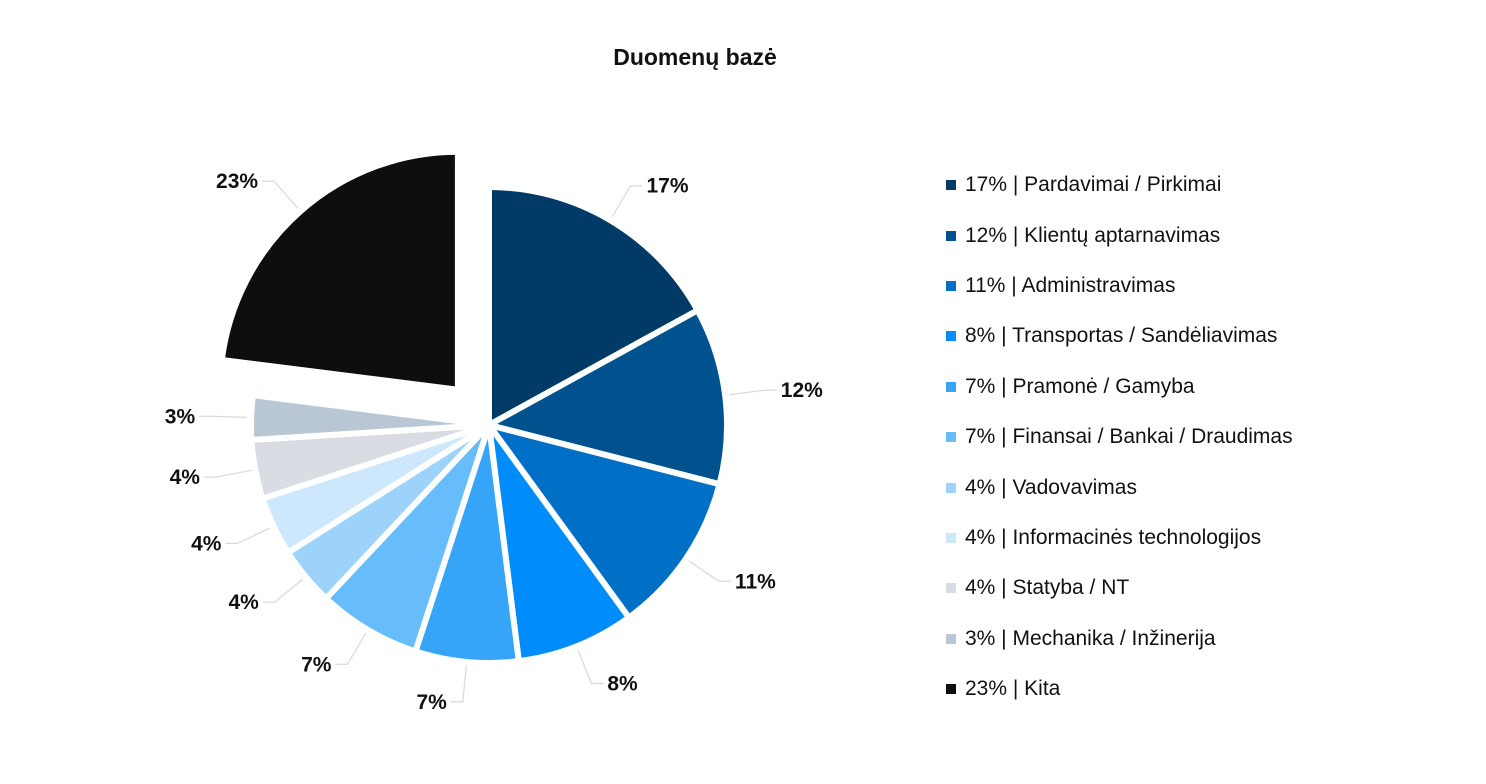  What do you see at coordinates (1113, 537) in the screenshot?
I see `legend-label: 4% | Informacinės technologijos` at bounding box center [1113, 537].